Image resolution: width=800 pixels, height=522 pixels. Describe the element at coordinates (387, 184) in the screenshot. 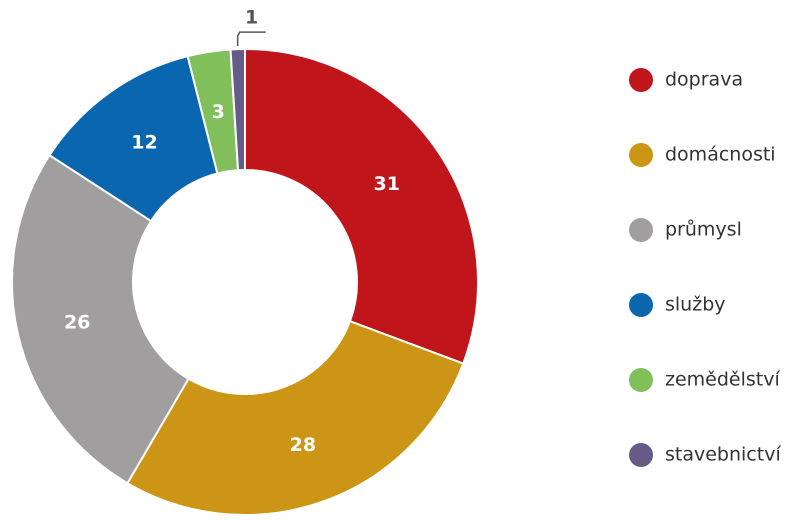

I see `data-label: 31` at that location.